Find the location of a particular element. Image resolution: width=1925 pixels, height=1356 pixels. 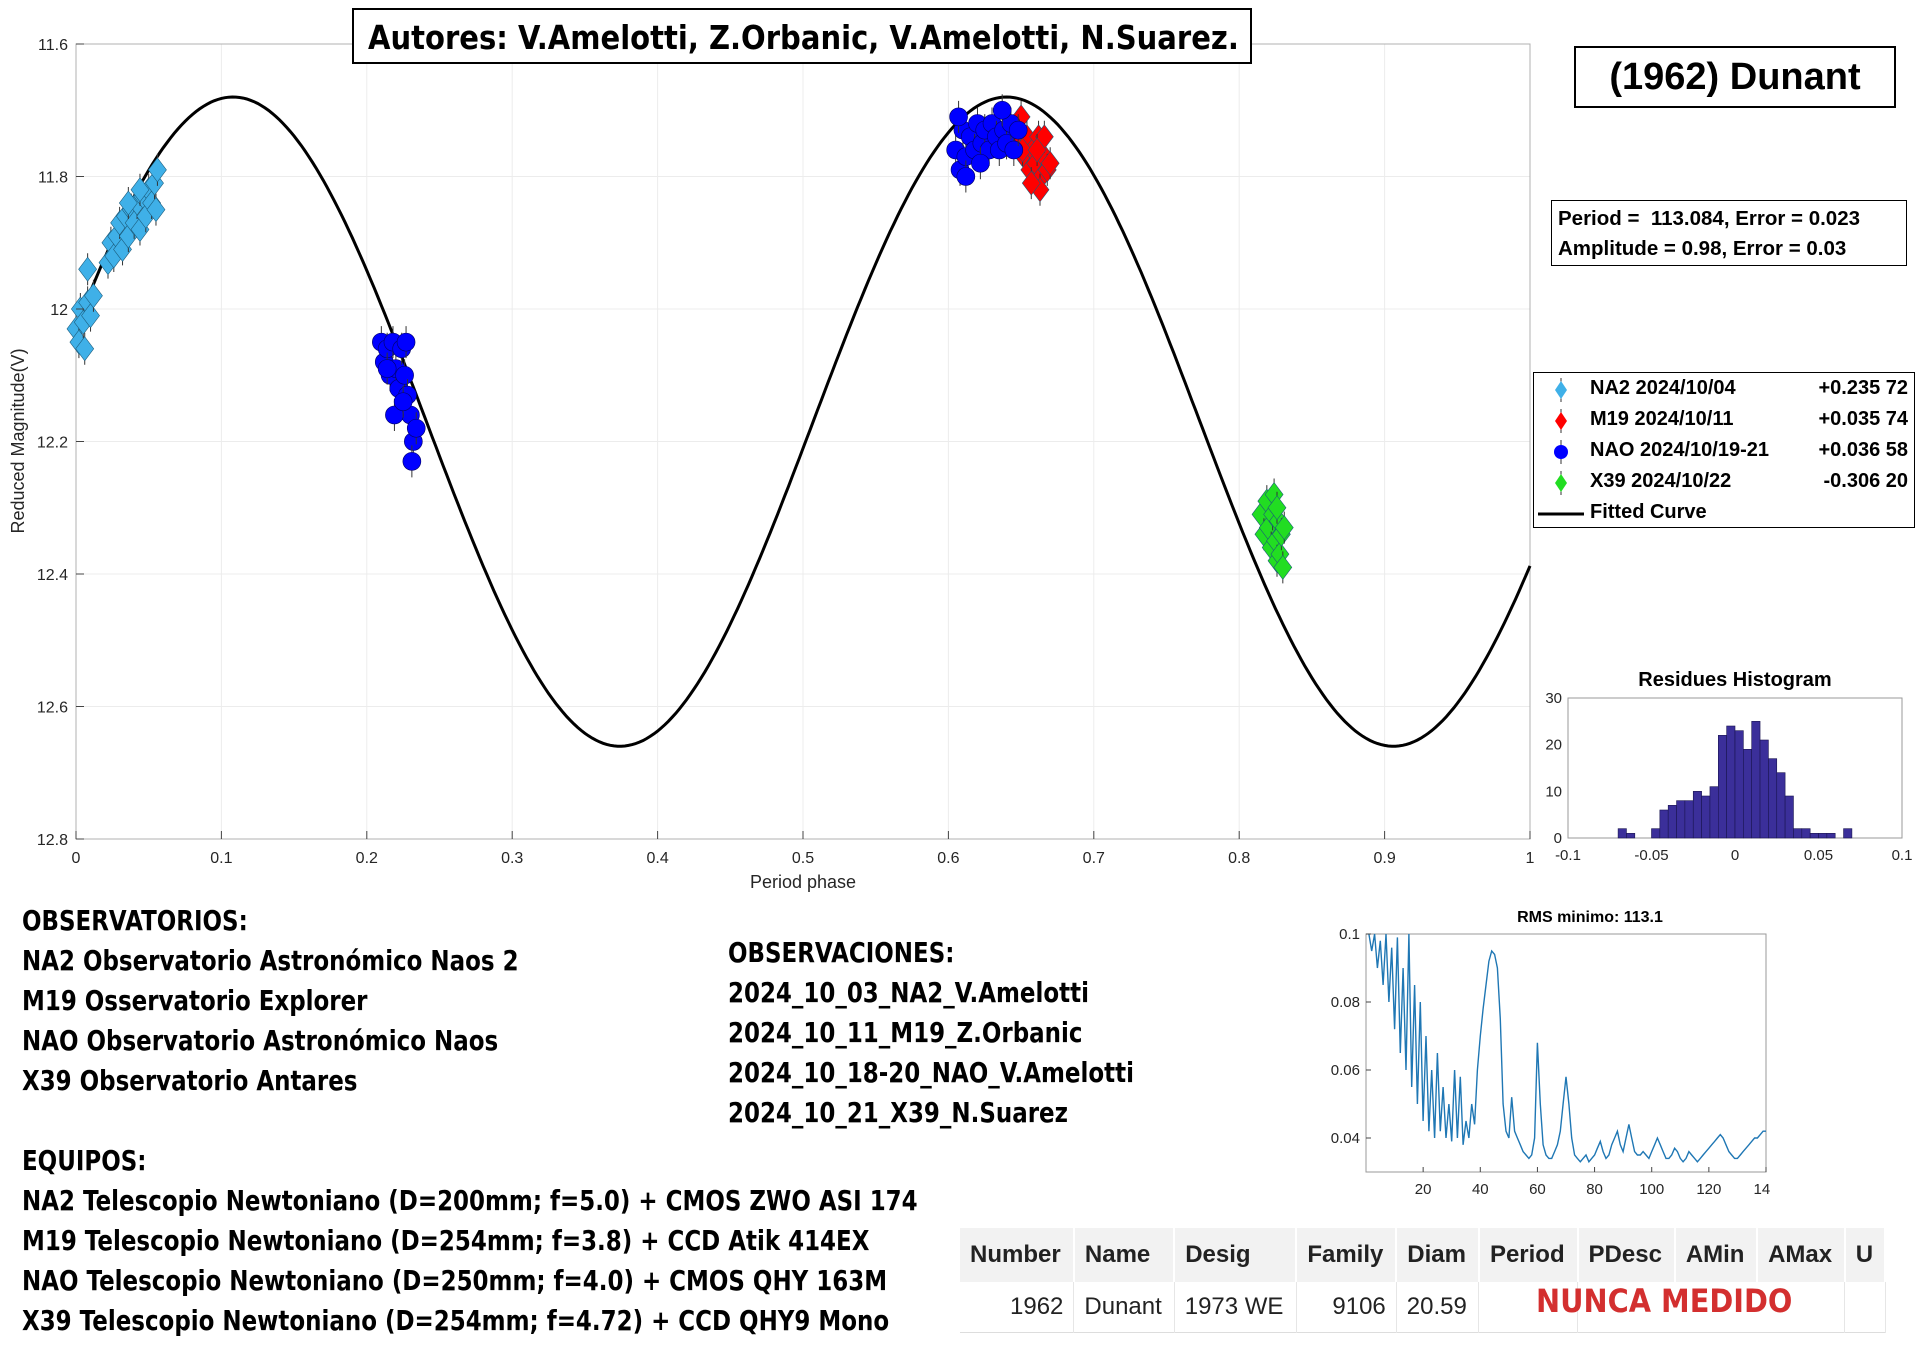

cell-number: 1962 is located at coordinates (1017, 1307).